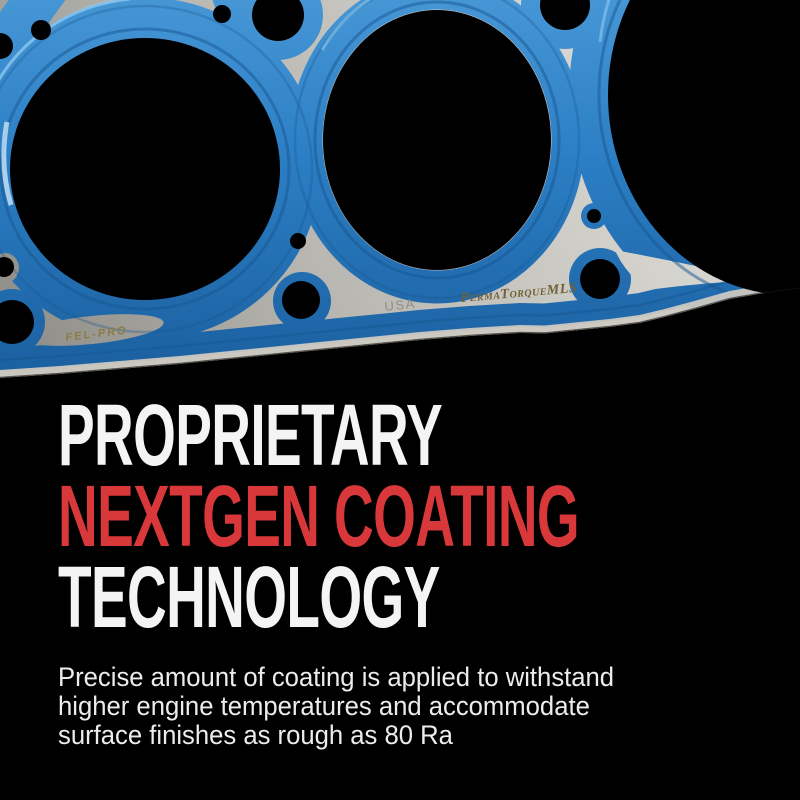 The height and width of the screenshot is (800, 800). What do you see at coordinates (319, 516) in the screenshot?
I see `headline-line-2: NEXTGEN COATING` at bounding box center [319, 516].